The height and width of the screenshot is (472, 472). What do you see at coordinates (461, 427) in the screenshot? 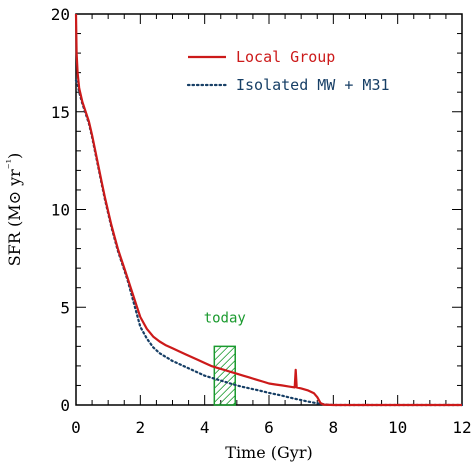
I see `x-tick-label: 12` at bounding box center [461, 427].